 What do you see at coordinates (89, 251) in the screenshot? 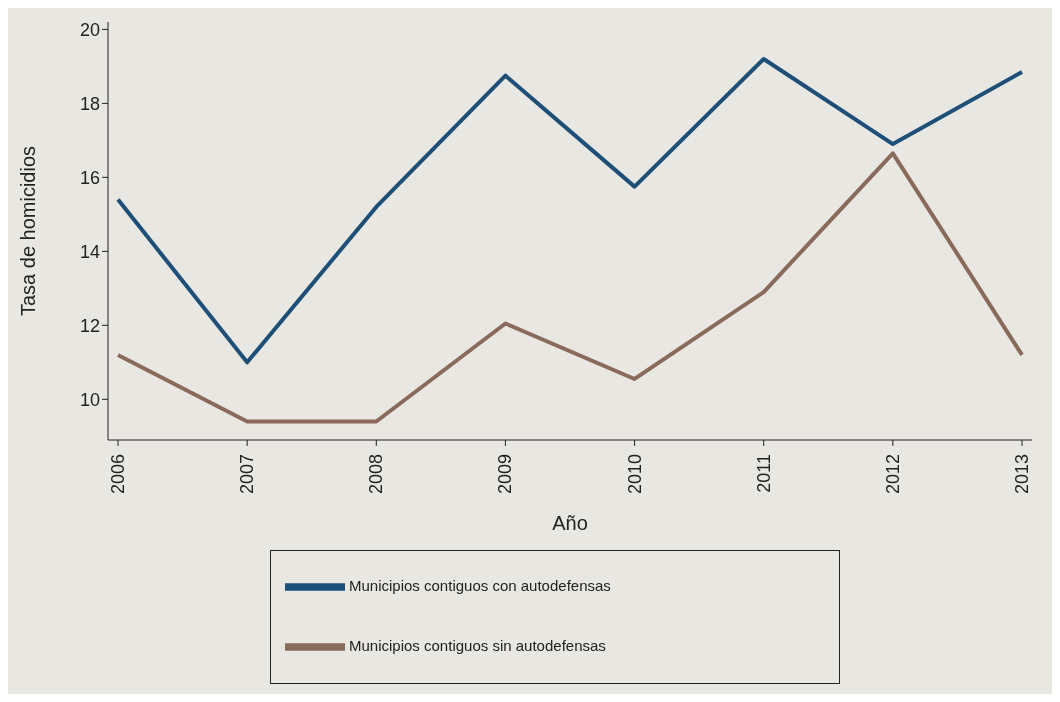
I see `y-tick-label: 14` at bounding box center [89, 251].